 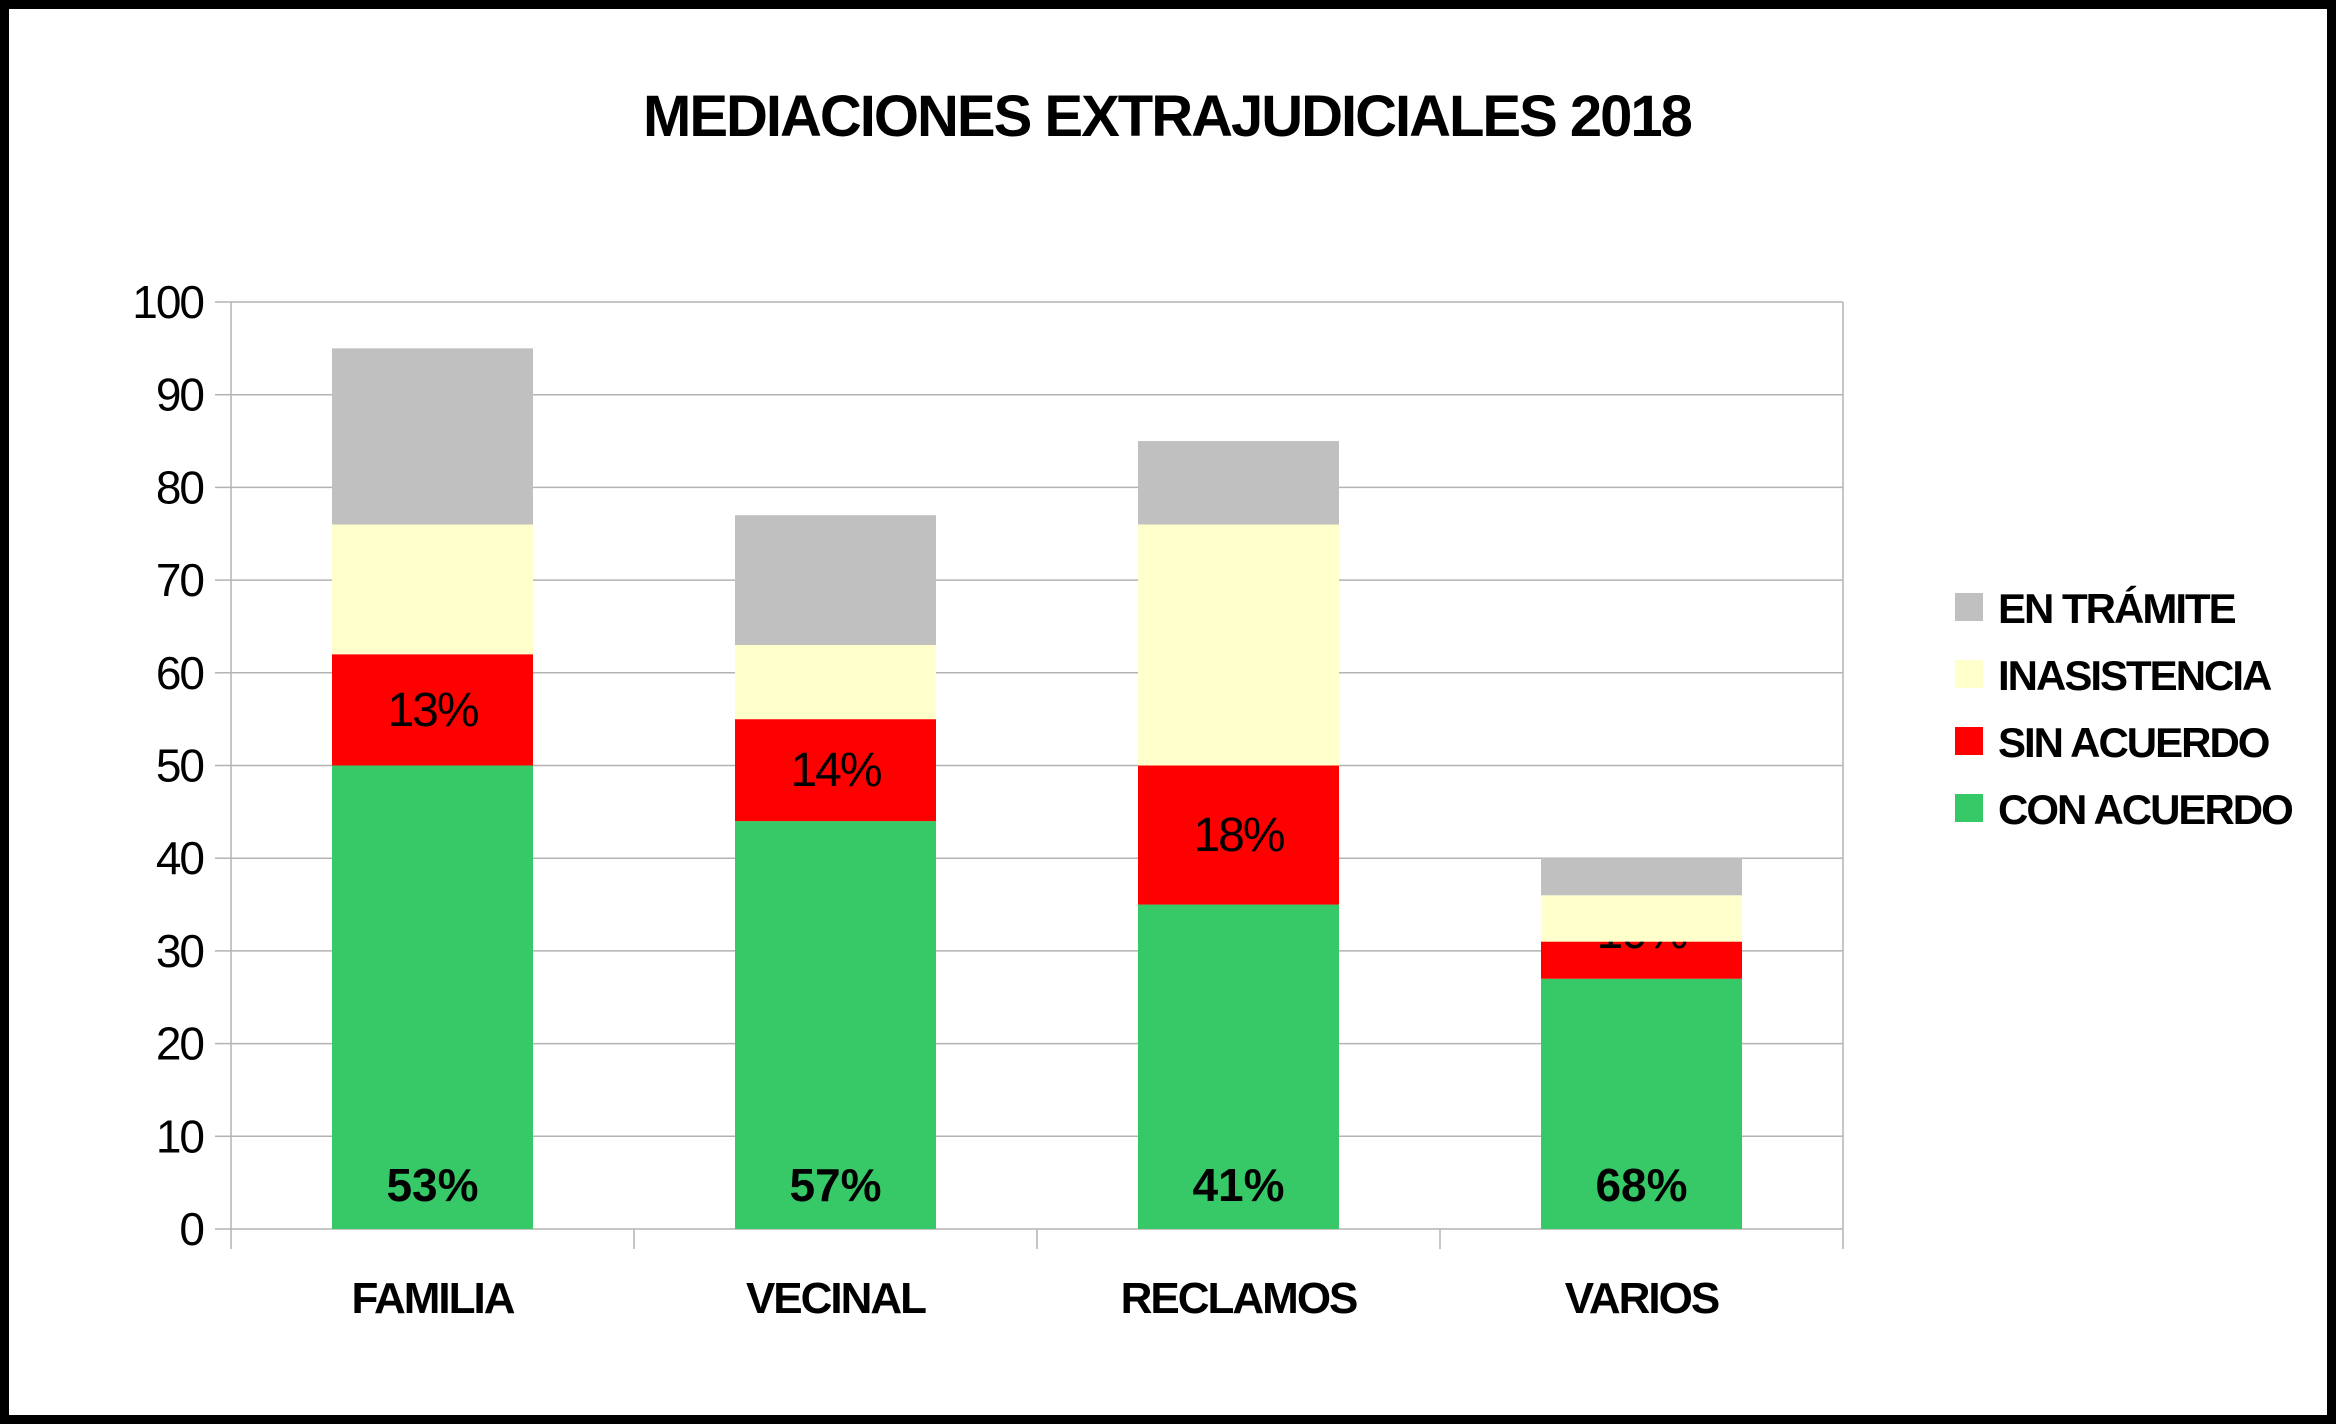 I want to click on y-tick-label: 0, so click(x=191, y=1229).